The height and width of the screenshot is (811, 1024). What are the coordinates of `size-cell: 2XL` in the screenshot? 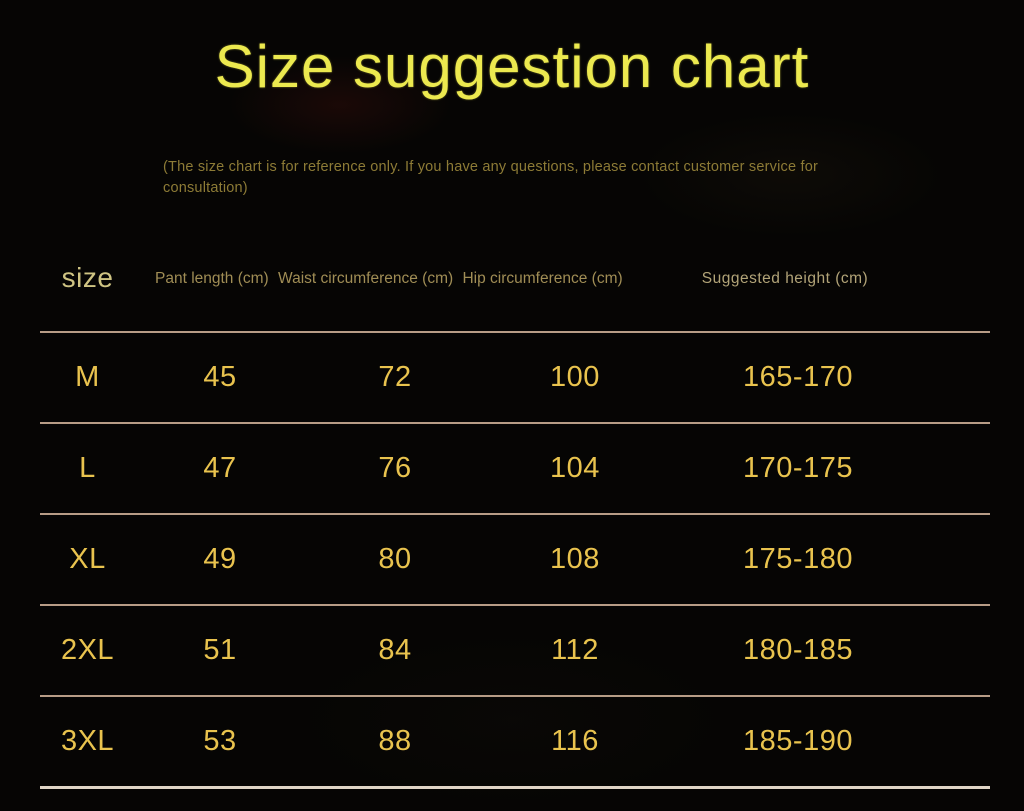 It's located at (87, 650).